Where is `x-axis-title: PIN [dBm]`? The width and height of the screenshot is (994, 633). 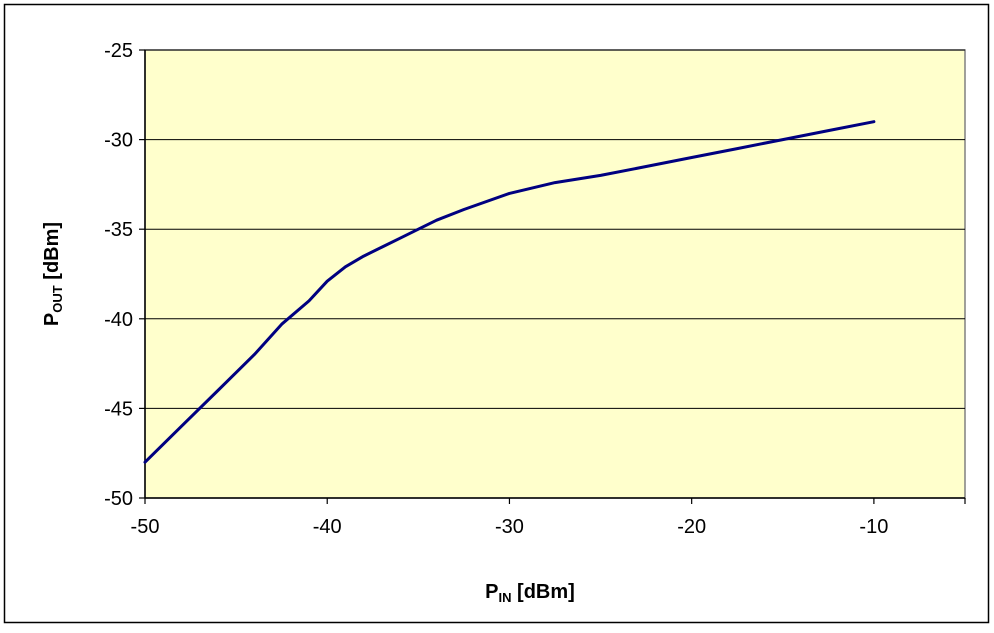
x-axis-title: PIN [dBm] is located at coordinates (530, 593).